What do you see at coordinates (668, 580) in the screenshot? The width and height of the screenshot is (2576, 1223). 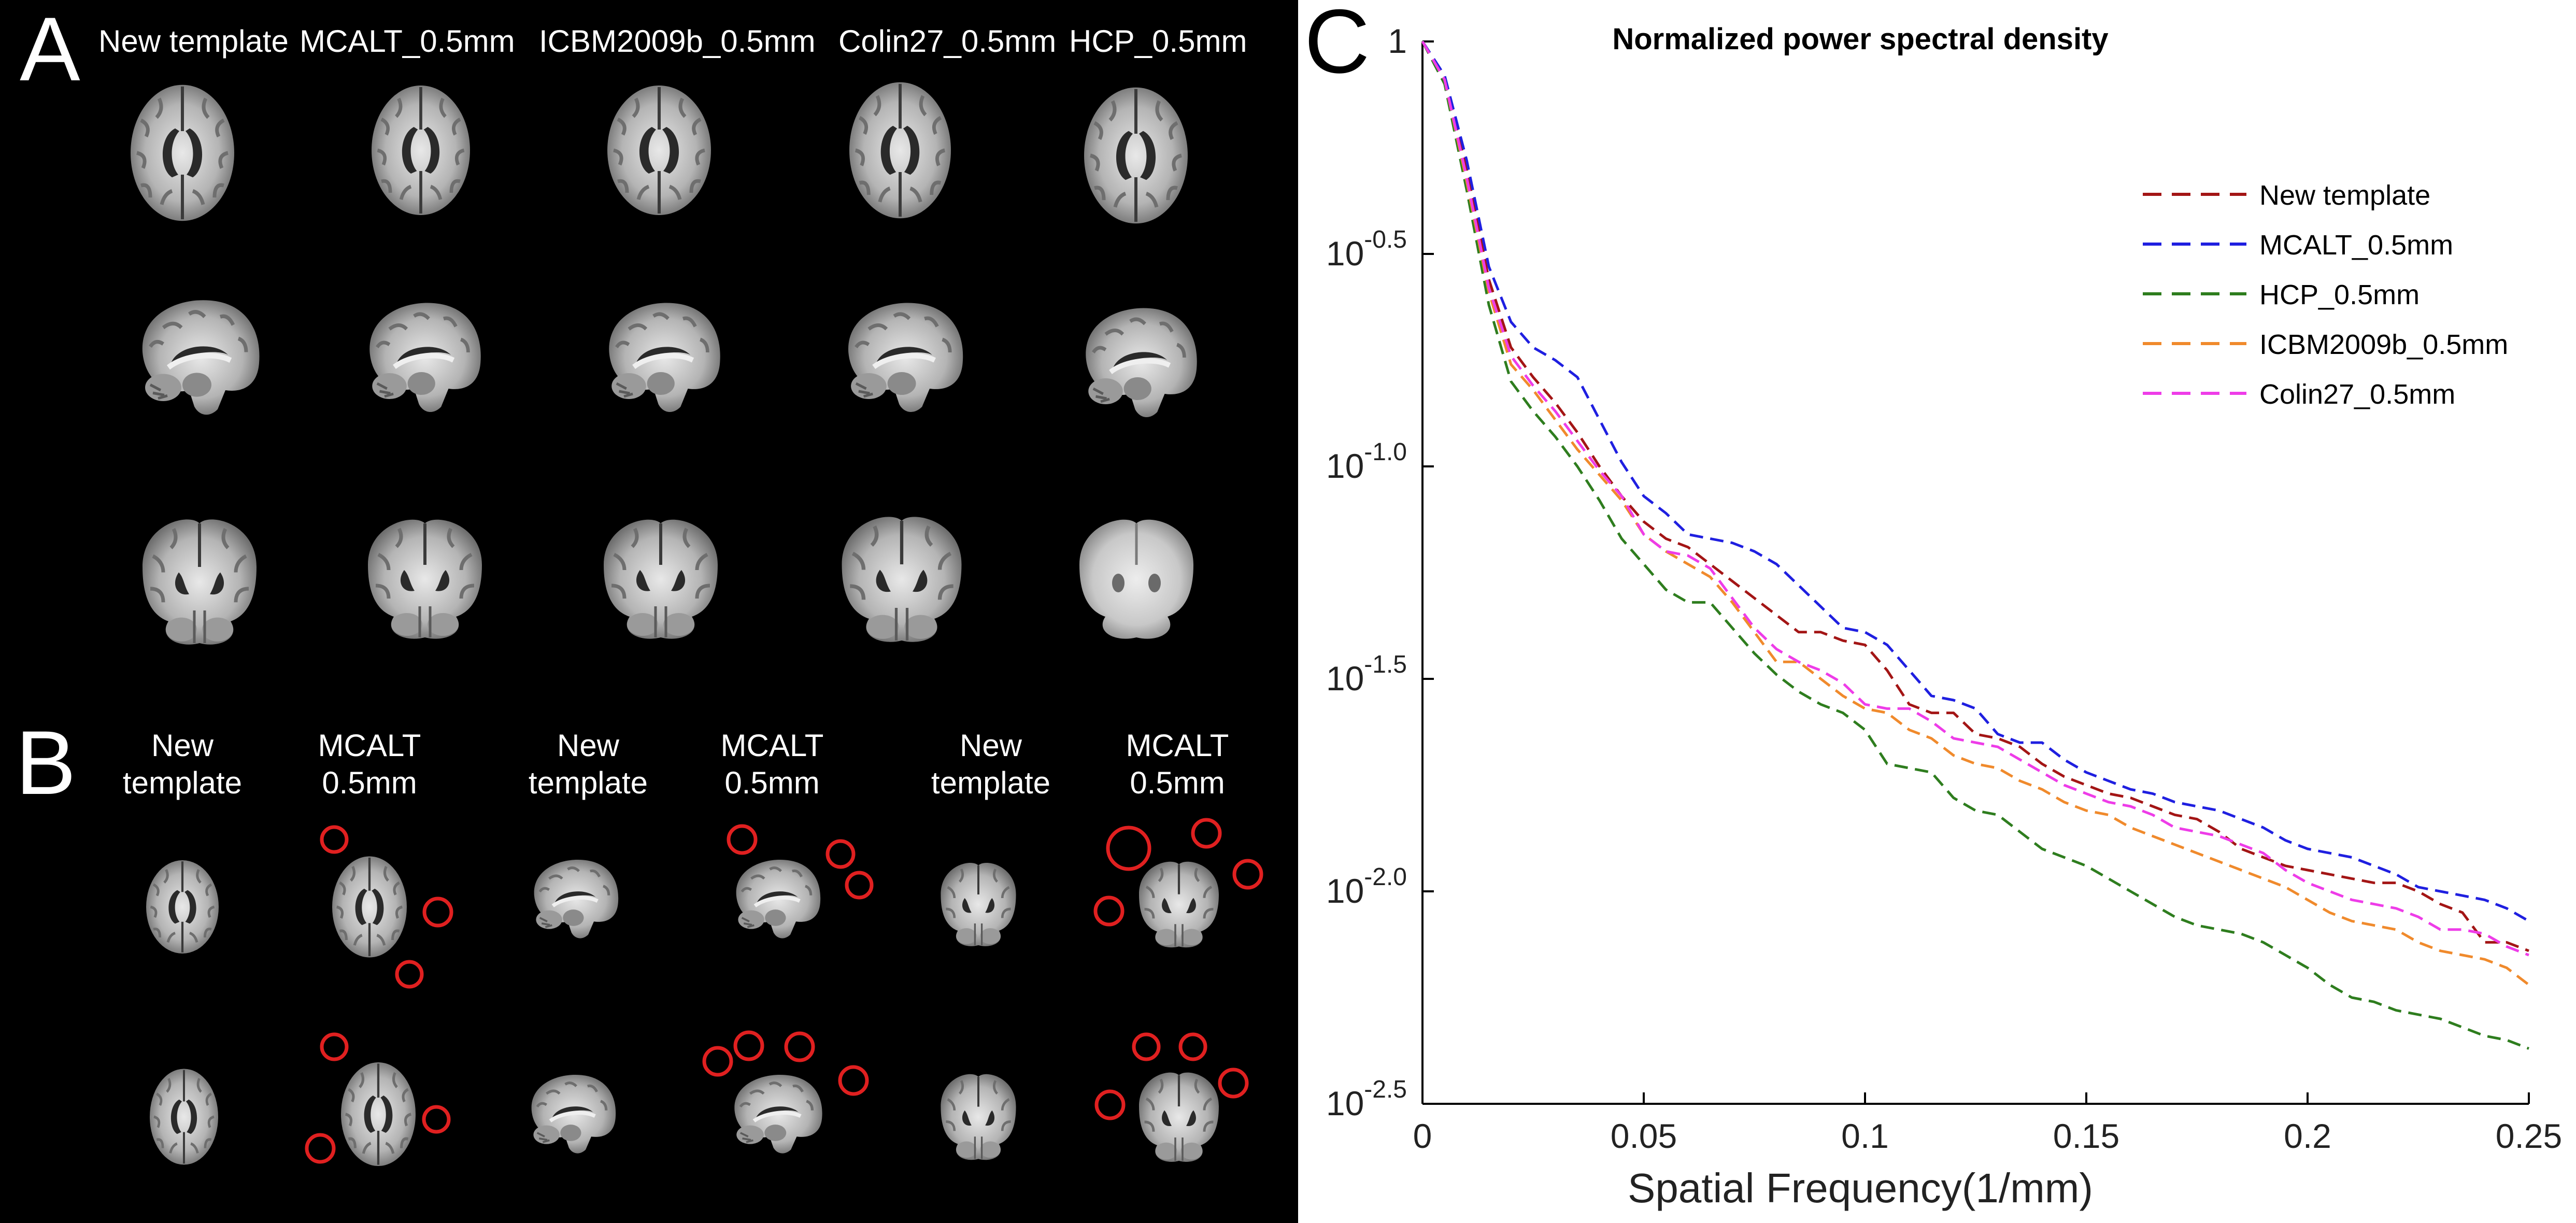 I see `panel-a-row-coronal` at bounding box center [668, 580].